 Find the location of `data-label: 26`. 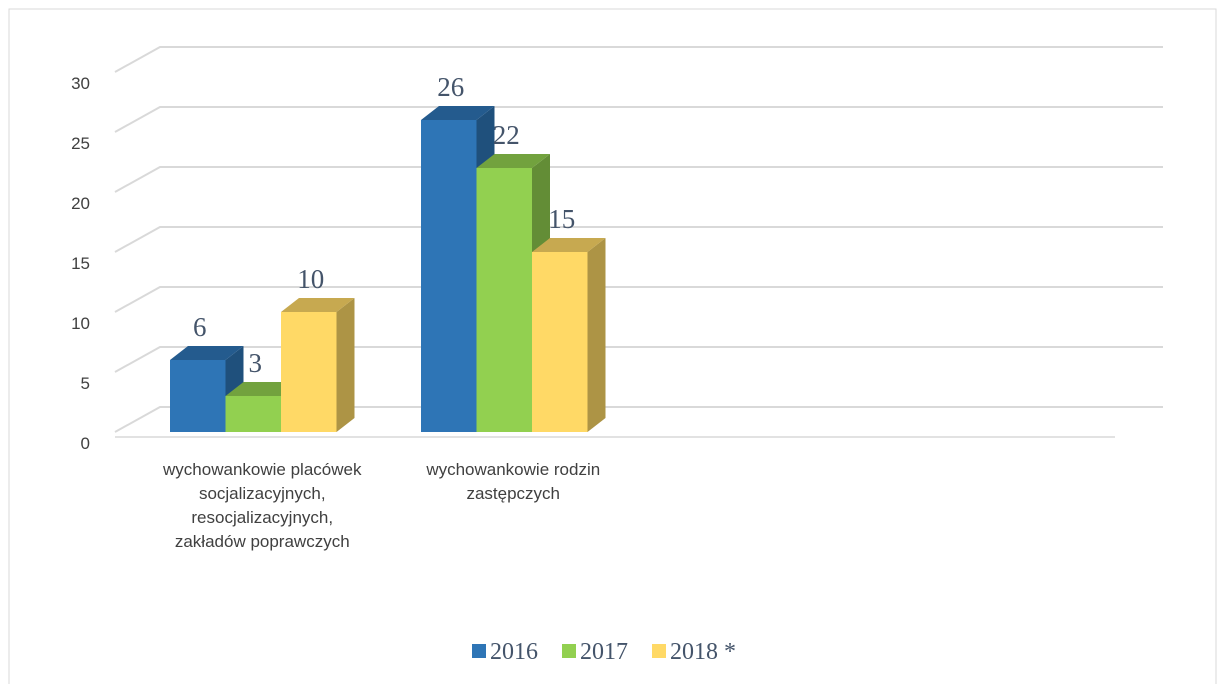

data-label: 26 is located at coordinates (450, 87).